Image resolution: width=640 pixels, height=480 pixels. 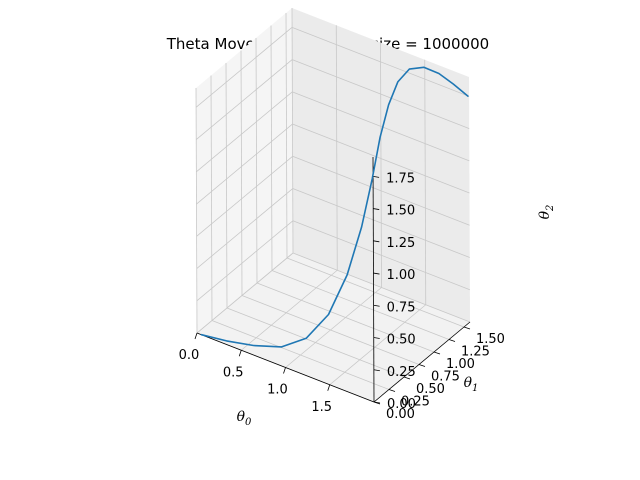 What do you see at coordinates (415, 402) in the screenshot?
I see `y-tick-label: 0.25` at bounding box center [415, 402].